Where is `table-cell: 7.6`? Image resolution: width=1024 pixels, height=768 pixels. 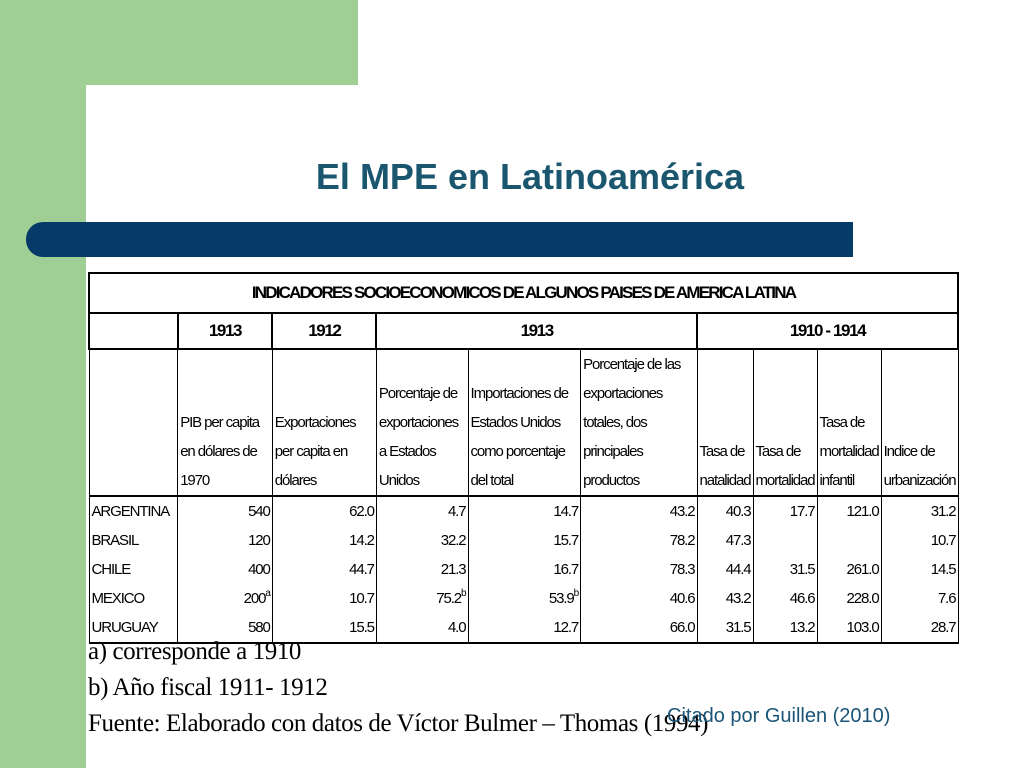
table-cell: 7.6 is located at coordinates (919, 598).